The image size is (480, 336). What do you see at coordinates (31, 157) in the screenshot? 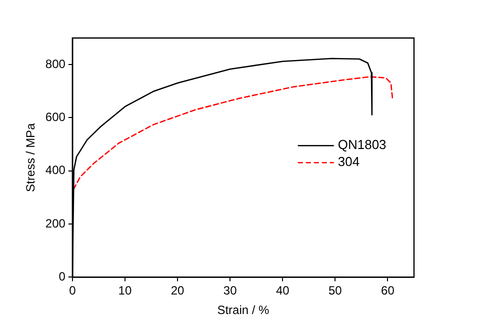
I see `y-axis-title: Stress / MPa` at bounding box center [31, 157].